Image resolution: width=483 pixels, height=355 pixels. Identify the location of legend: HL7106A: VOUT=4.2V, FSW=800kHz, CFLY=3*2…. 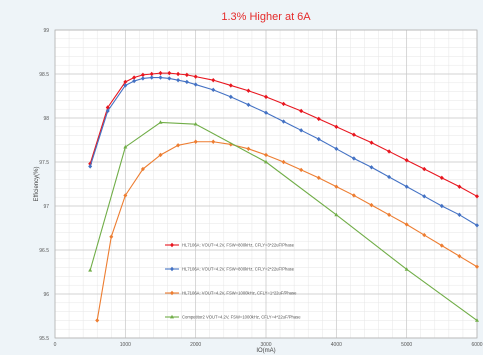
(233, 281).